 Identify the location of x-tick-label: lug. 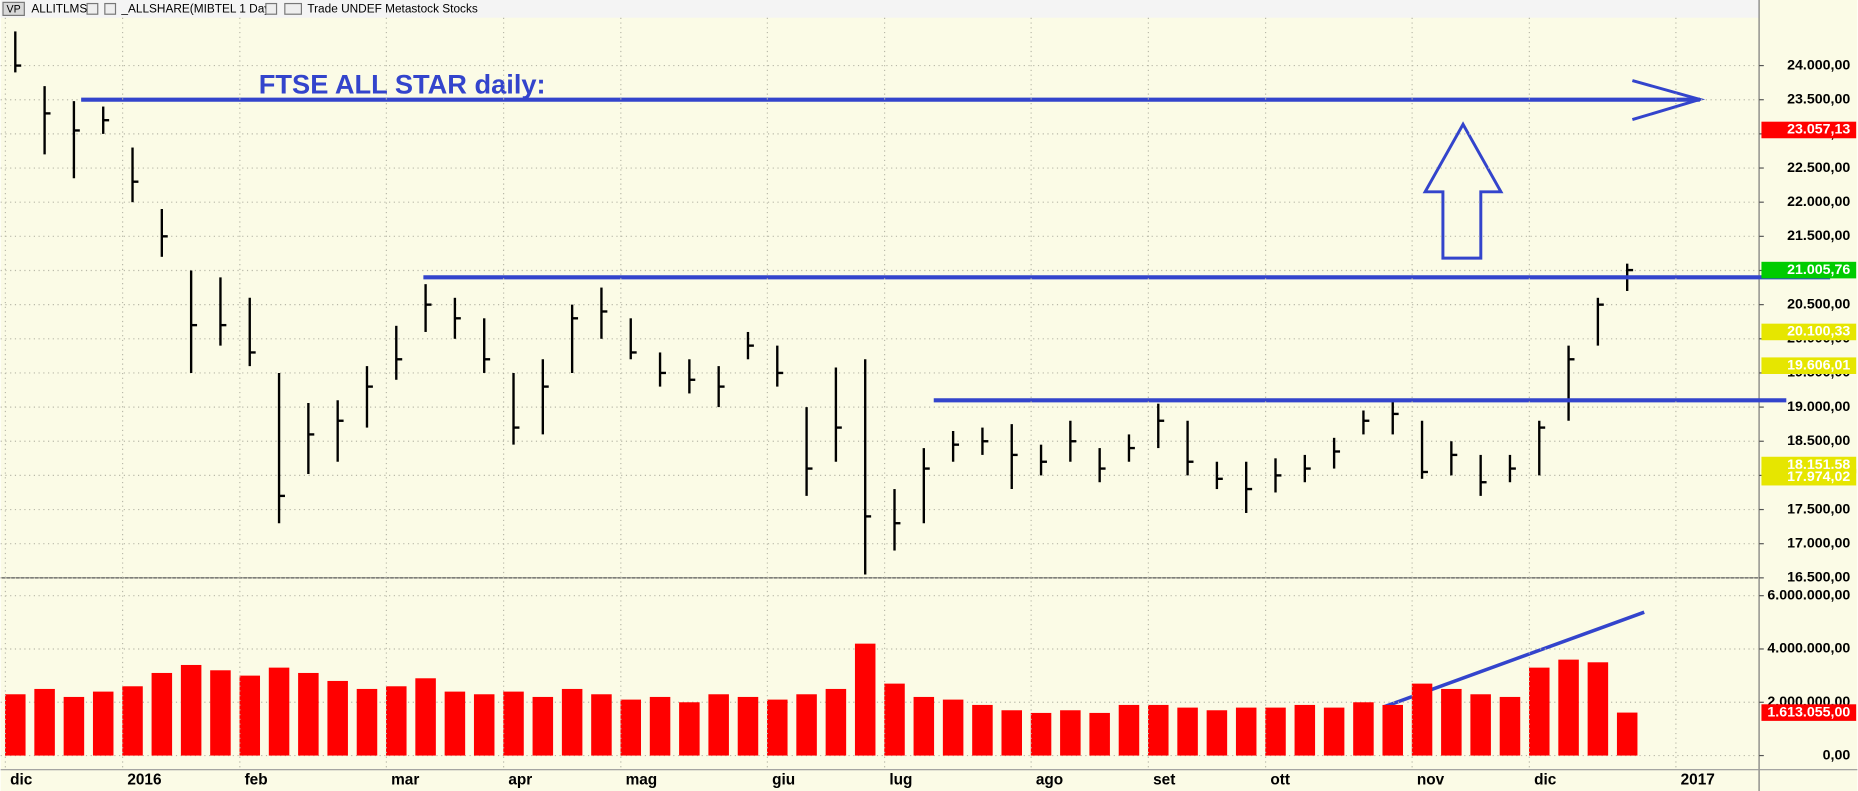
(900, 779).